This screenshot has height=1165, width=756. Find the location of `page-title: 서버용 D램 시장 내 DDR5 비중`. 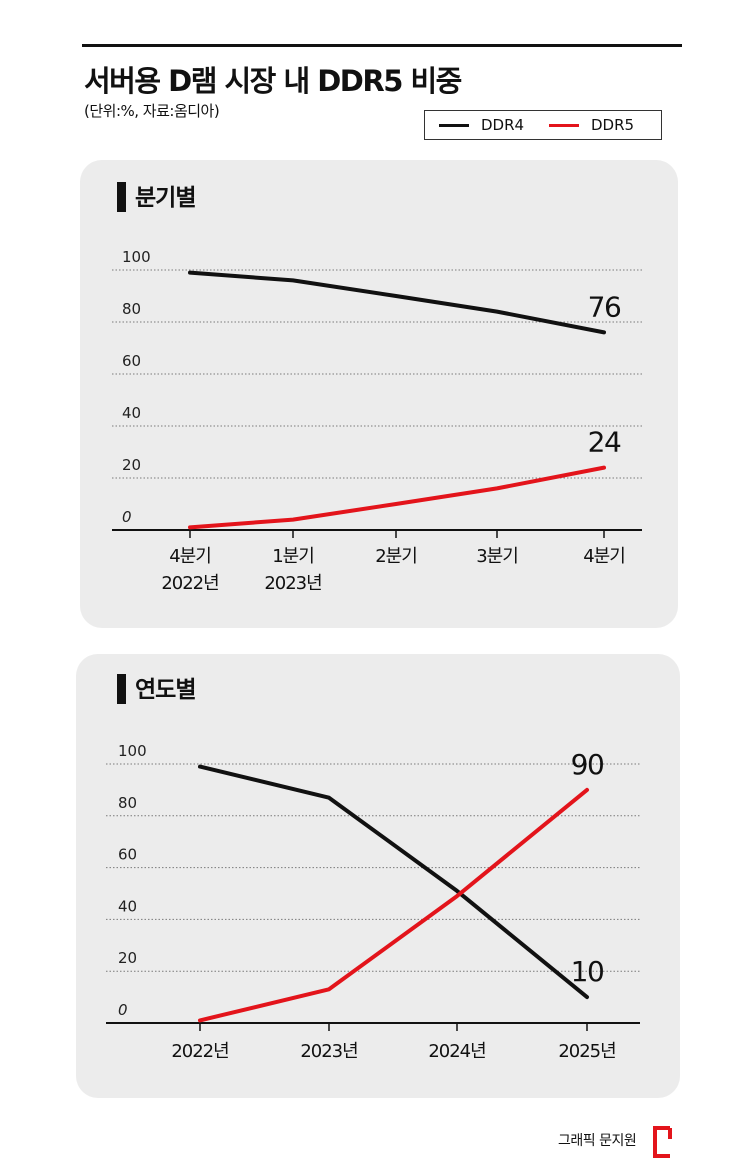

page-title: 서버용 D램 시장 내 DDR5 비중 is located at coordinates (273, 81).